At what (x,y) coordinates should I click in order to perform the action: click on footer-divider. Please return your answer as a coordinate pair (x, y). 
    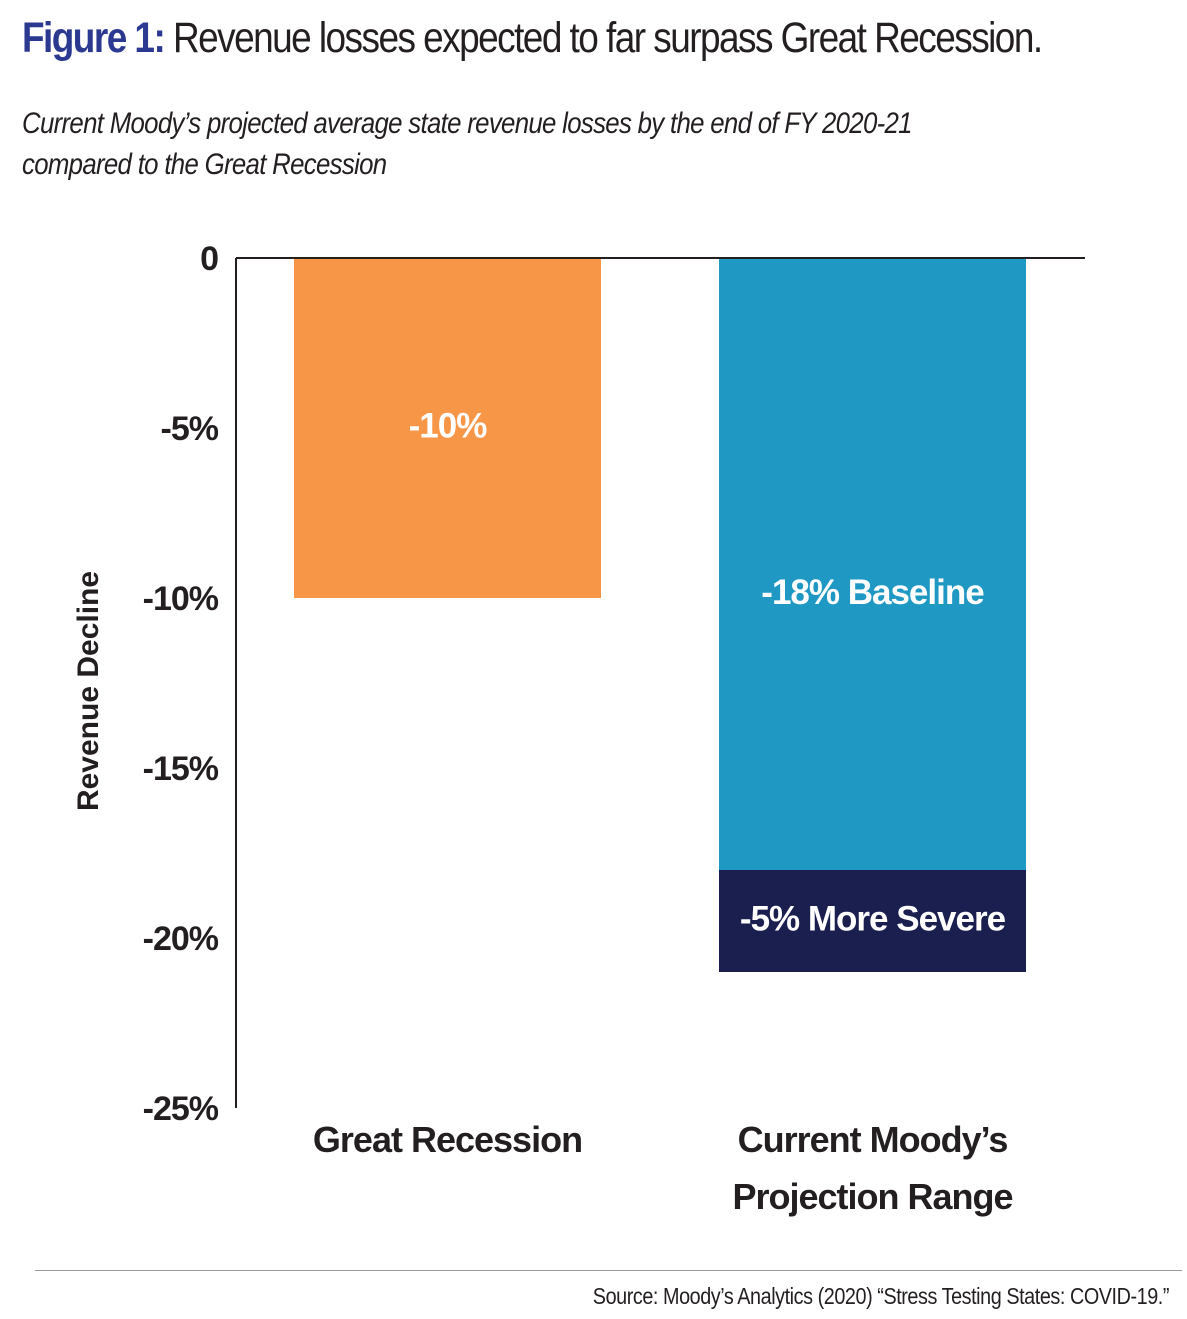
    Looking at the image, I should click on (608, 1270).